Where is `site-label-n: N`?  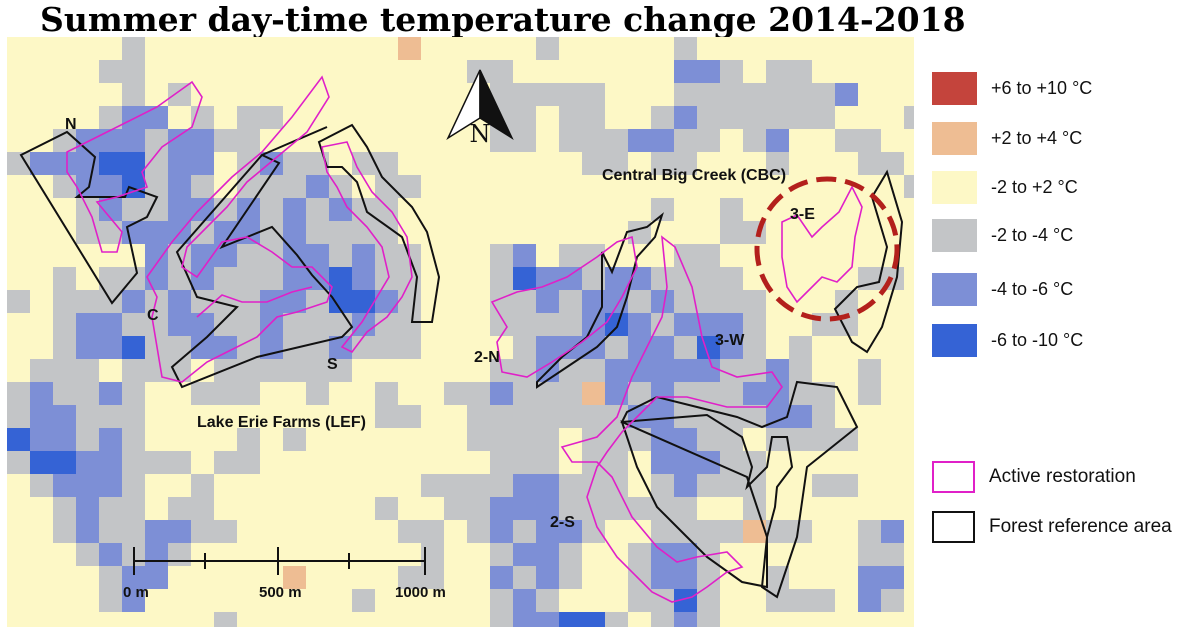 site-label-n: N is located at coordinates (71, 124).